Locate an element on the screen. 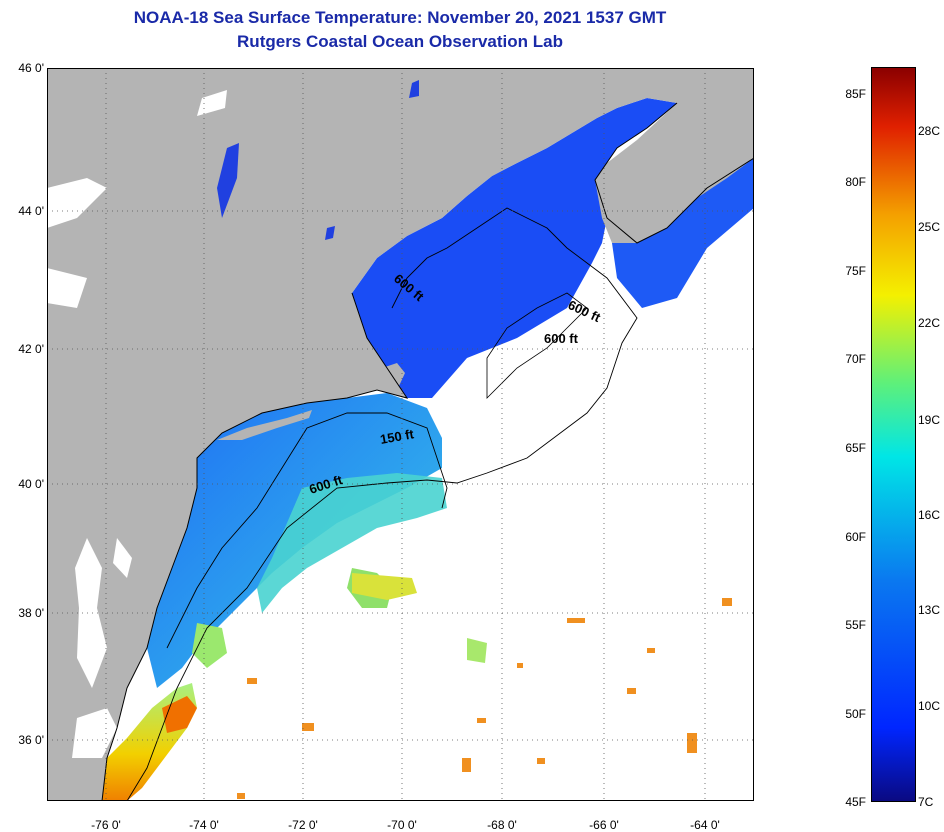 The image size is (944, 832). colorbar-label-60f: 60F is located at coordinates (855, 537).